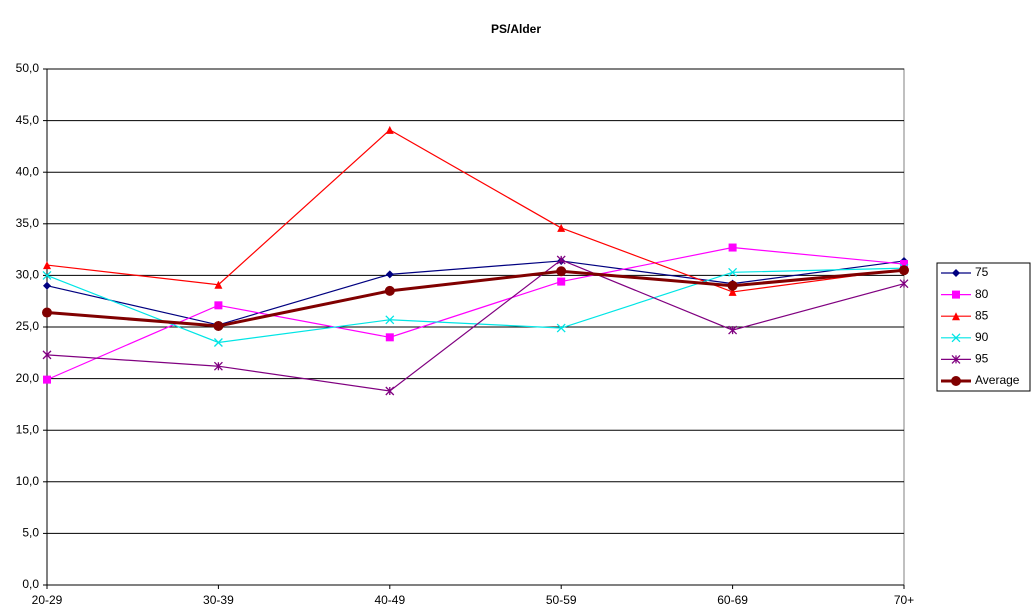  What do you see at coordinates (47, 600) in the screenshot?
I see `x-tick-label: 20-29` at bounding box center [47, 600].